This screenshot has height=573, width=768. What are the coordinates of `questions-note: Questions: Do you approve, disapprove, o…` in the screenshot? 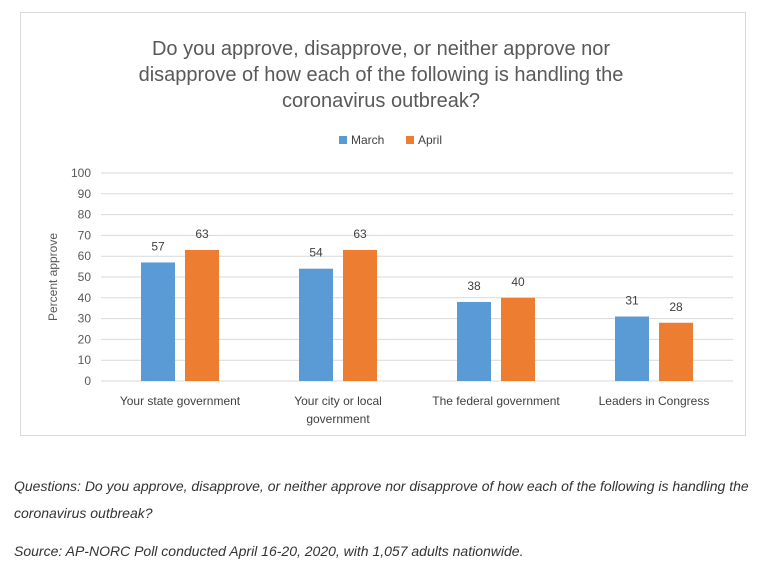 It's located at (381, 499).